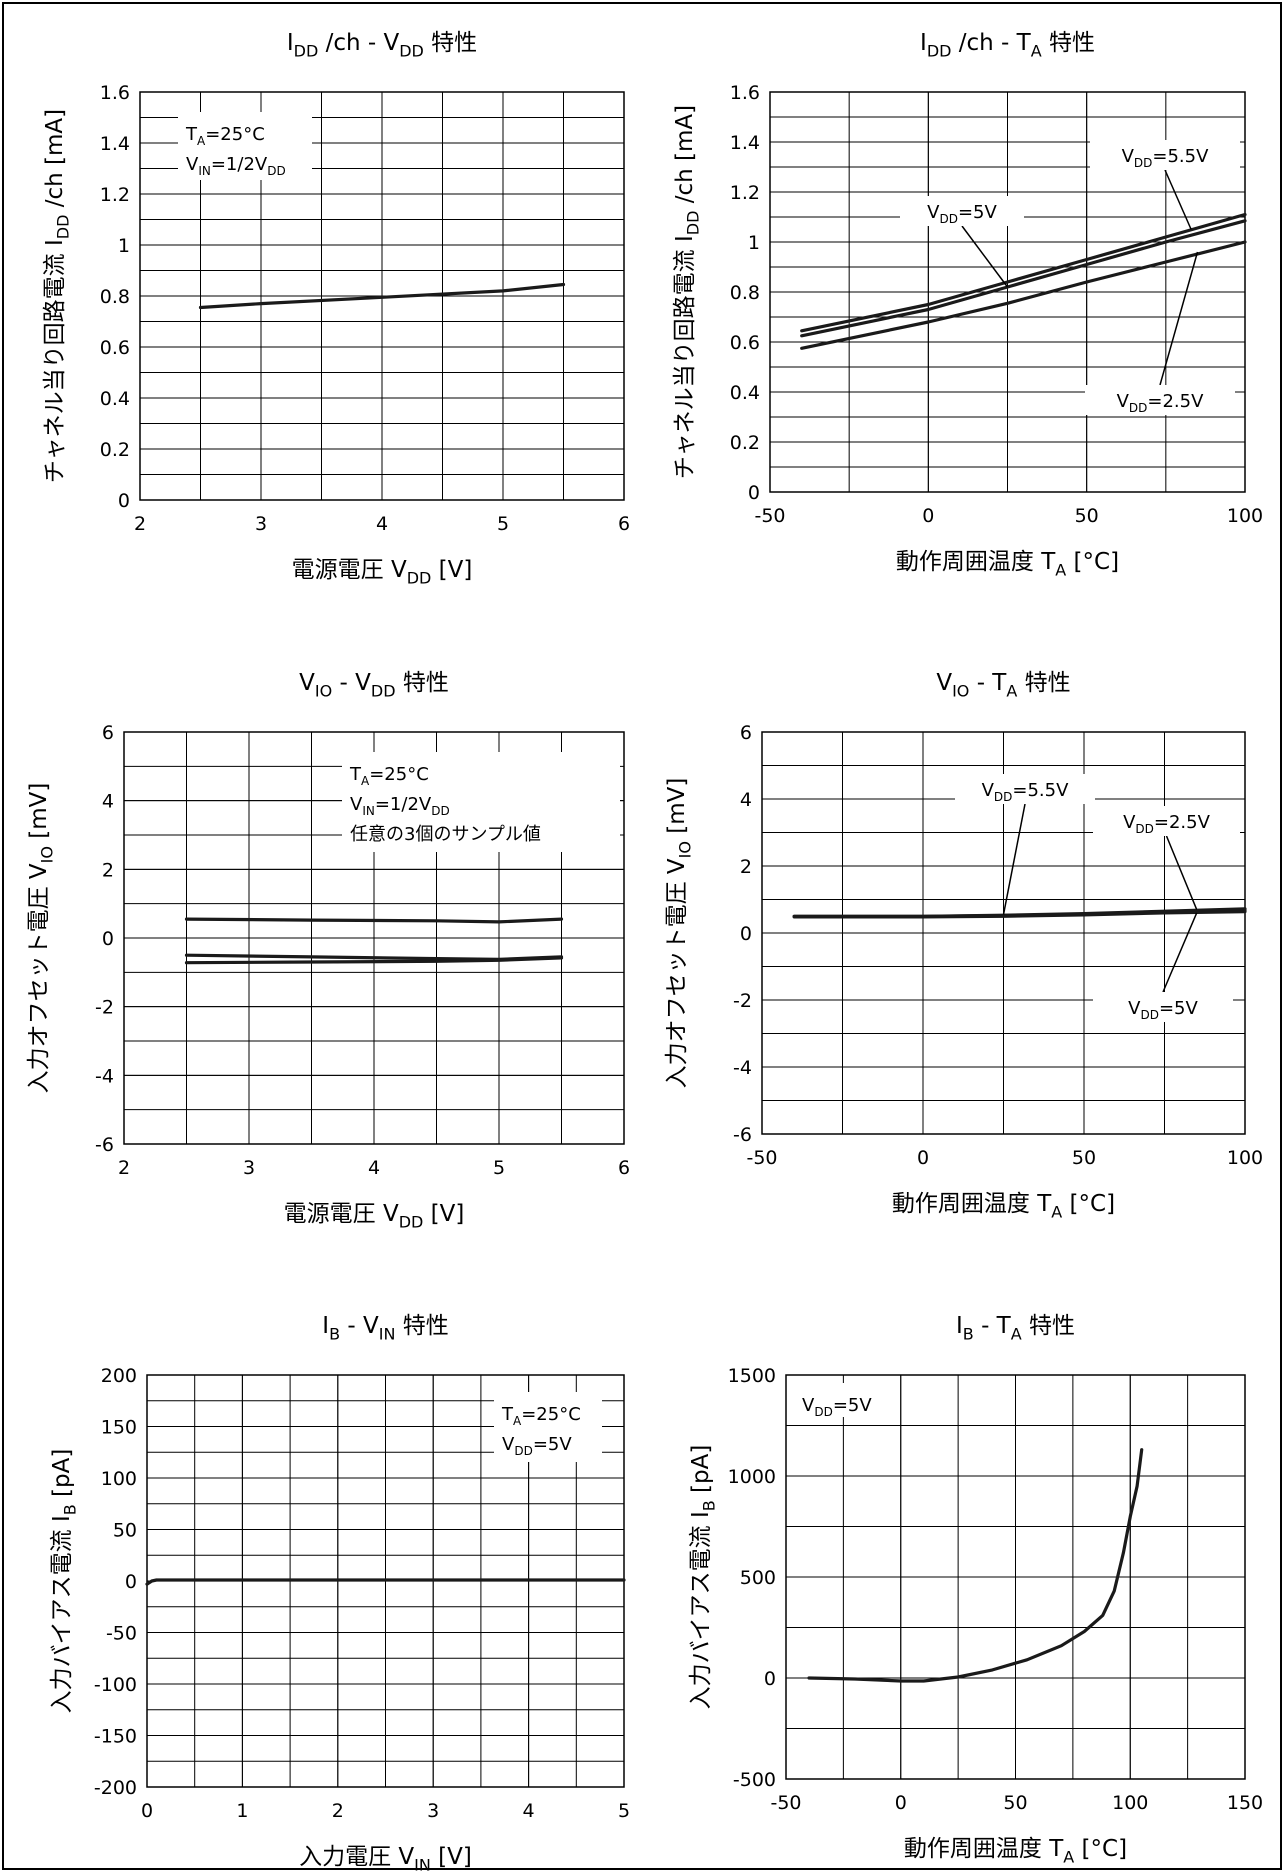 The width and height of the screenshot is (1288, 1874). Describe the element at coordinates (742, 1135) in the screenshot. I see `y-tick-label: -6` at that location.